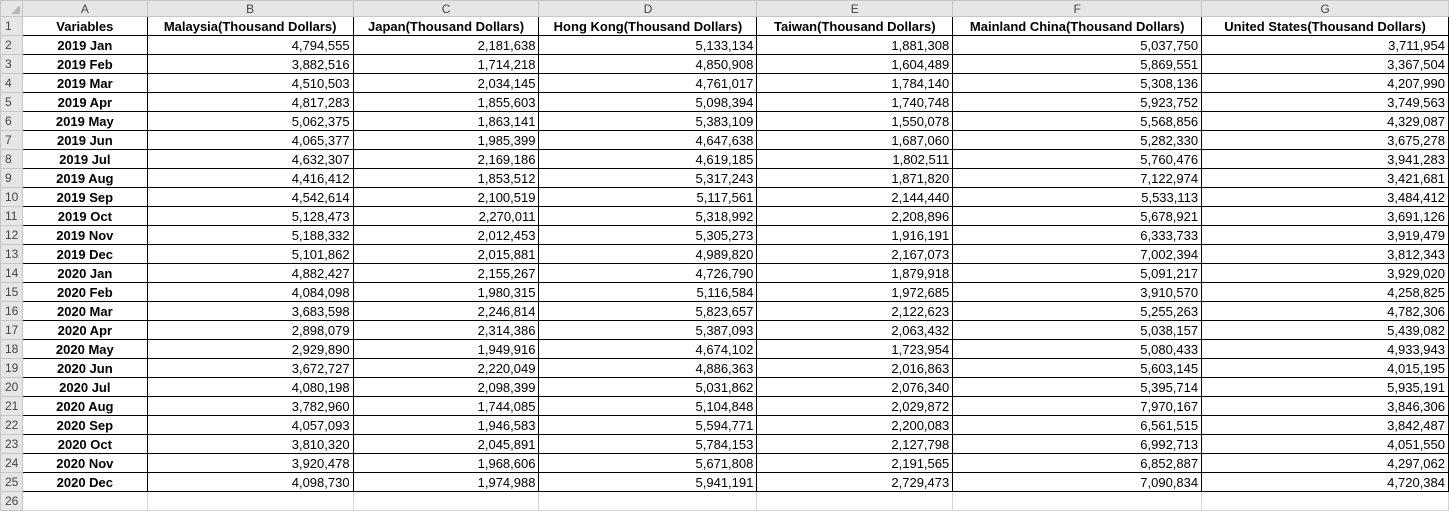 The width and height of the screenshot is (1449, 511). What do you see at coordinates (648, 387) in the screenshot?
I see `cell-hong-kong: 5,031,862` at bounding box center [648, 387].